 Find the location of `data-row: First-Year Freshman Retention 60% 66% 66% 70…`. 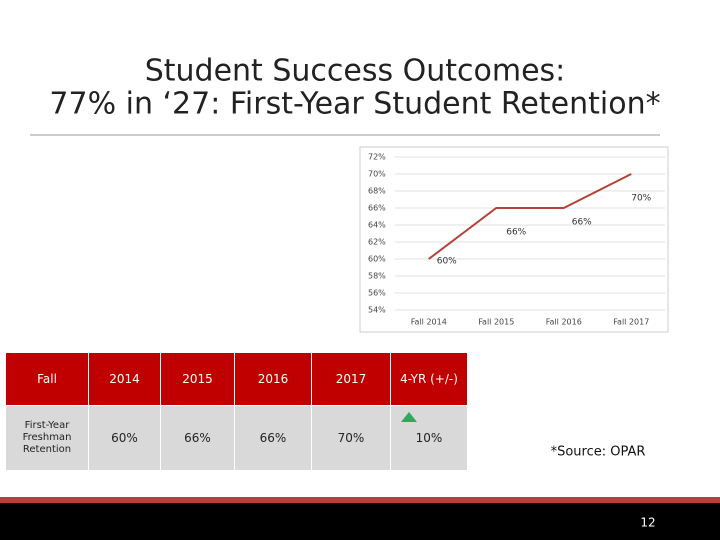

data-row: First-Year Freshman Retention 60% 66% 66% 70… is located at coordinates (236, 438).